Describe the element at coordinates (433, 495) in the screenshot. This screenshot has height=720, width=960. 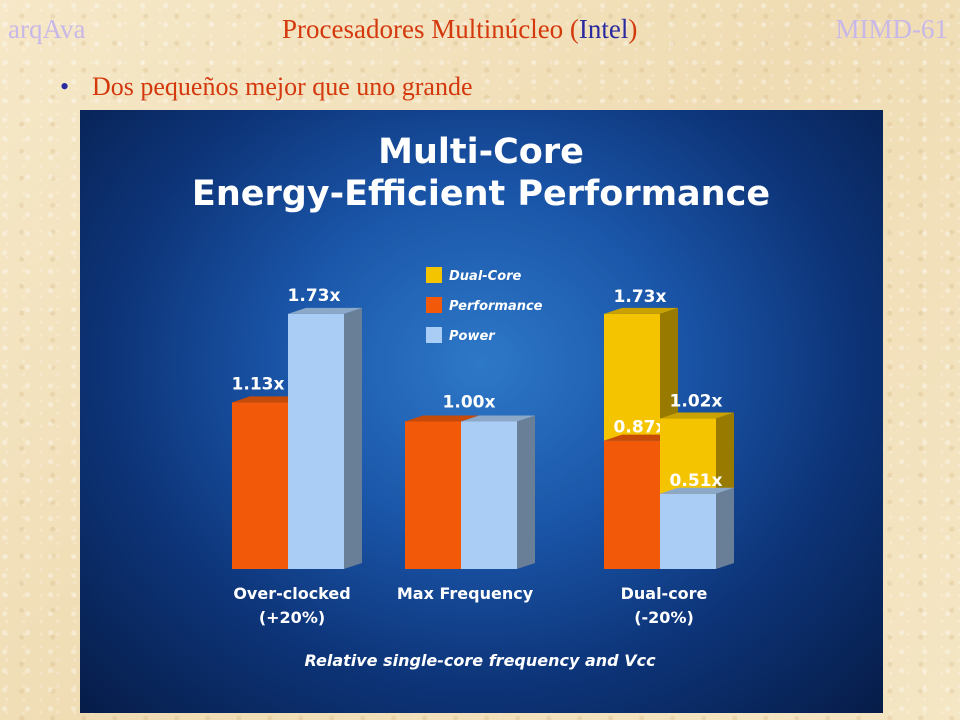
I see `bar-g1-performance` at that location.